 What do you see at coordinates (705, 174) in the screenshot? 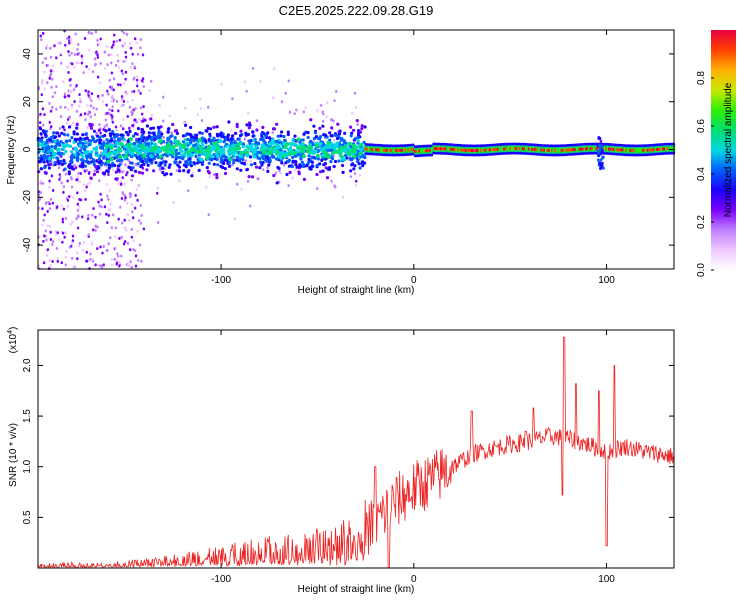
I see `colorbar-ticks: 0.0 0.2 0.4 0.6 0.8` at bounding box center [705, 174].